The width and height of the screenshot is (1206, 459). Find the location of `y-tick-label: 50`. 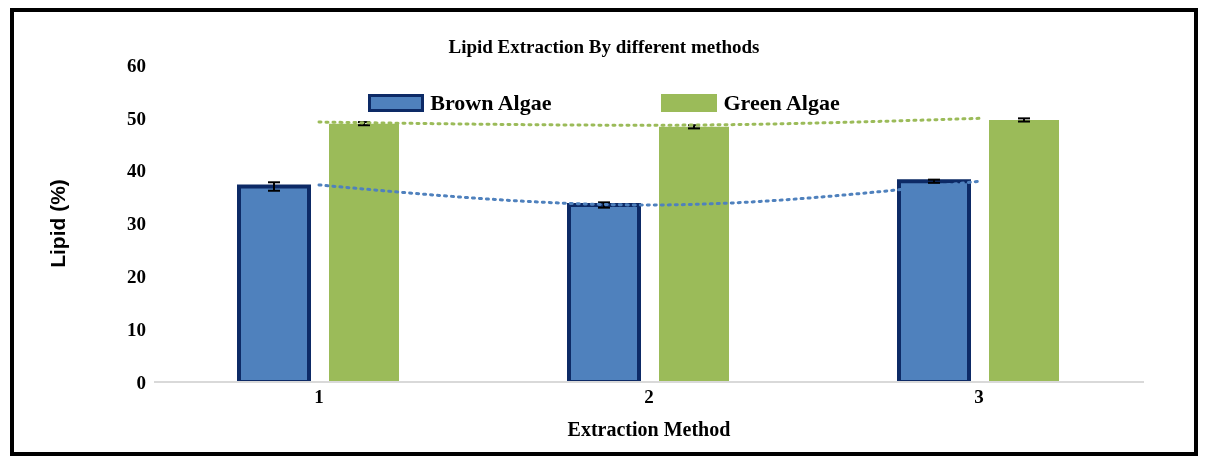

y-tick-label: 50 is located at coordinates (136, 118).